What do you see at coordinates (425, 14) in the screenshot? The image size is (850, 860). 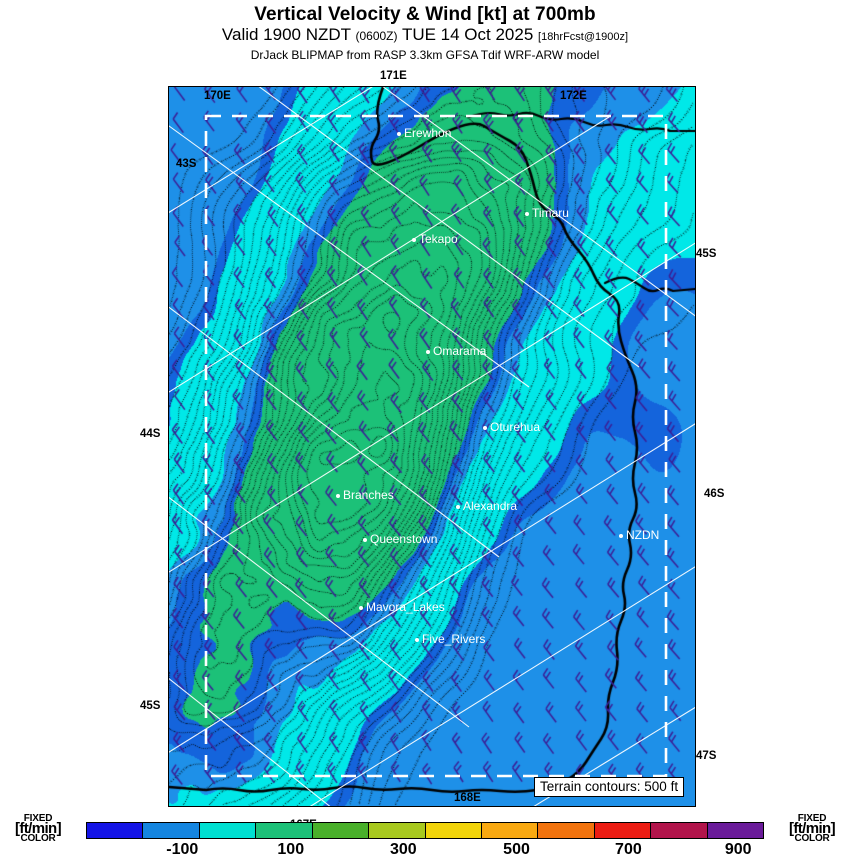 I see `page-title: Vertical Velocity & Wind [kt] at 700mb` at bounding box center [425, 14].